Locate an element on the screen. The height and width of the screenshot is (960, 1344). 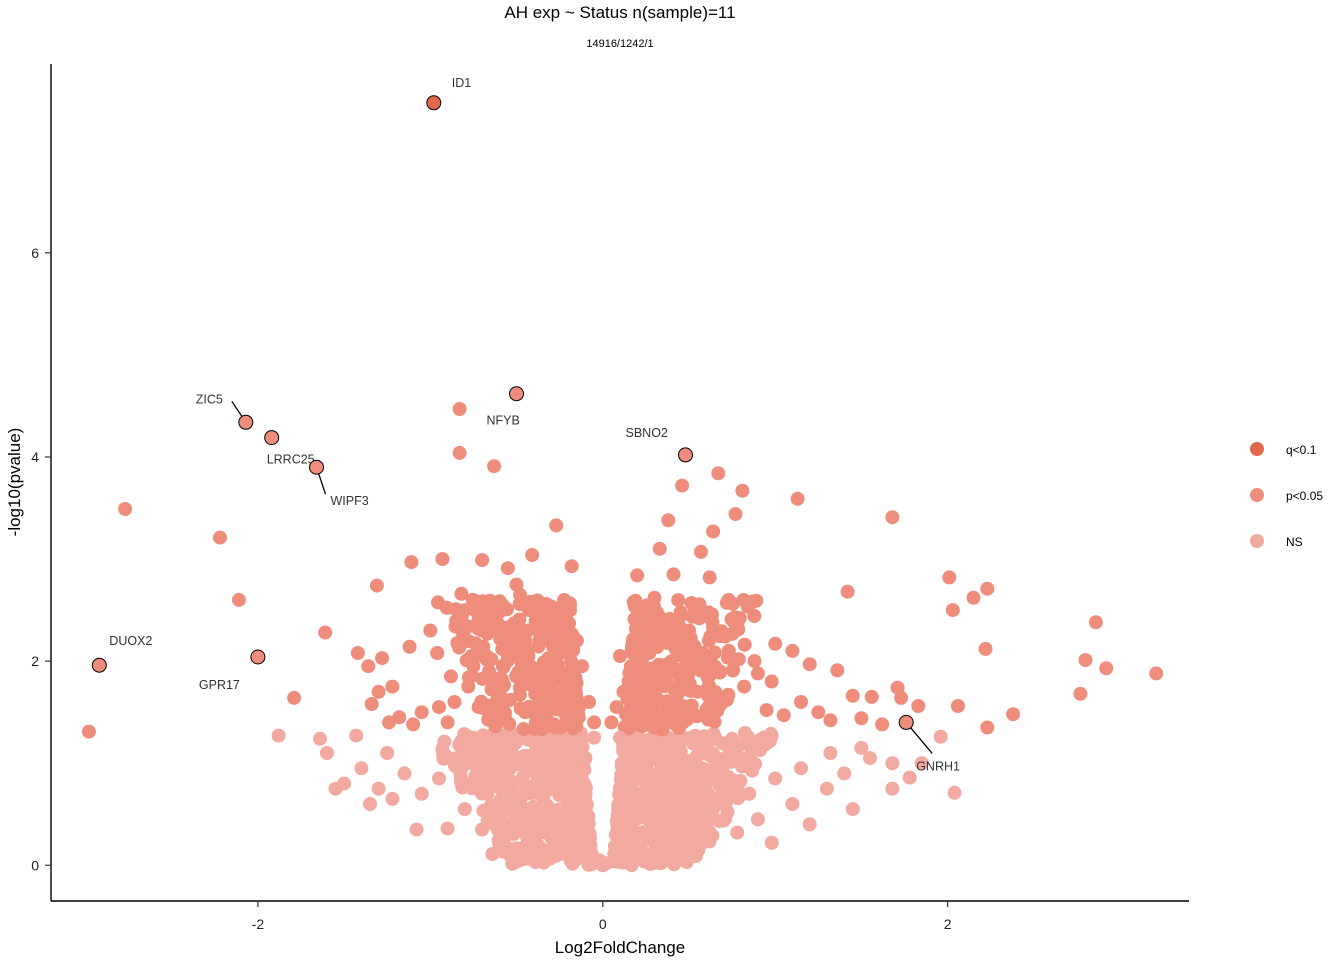
gene-label-zic5: ZIC5 is located at coordinates (209, 399).